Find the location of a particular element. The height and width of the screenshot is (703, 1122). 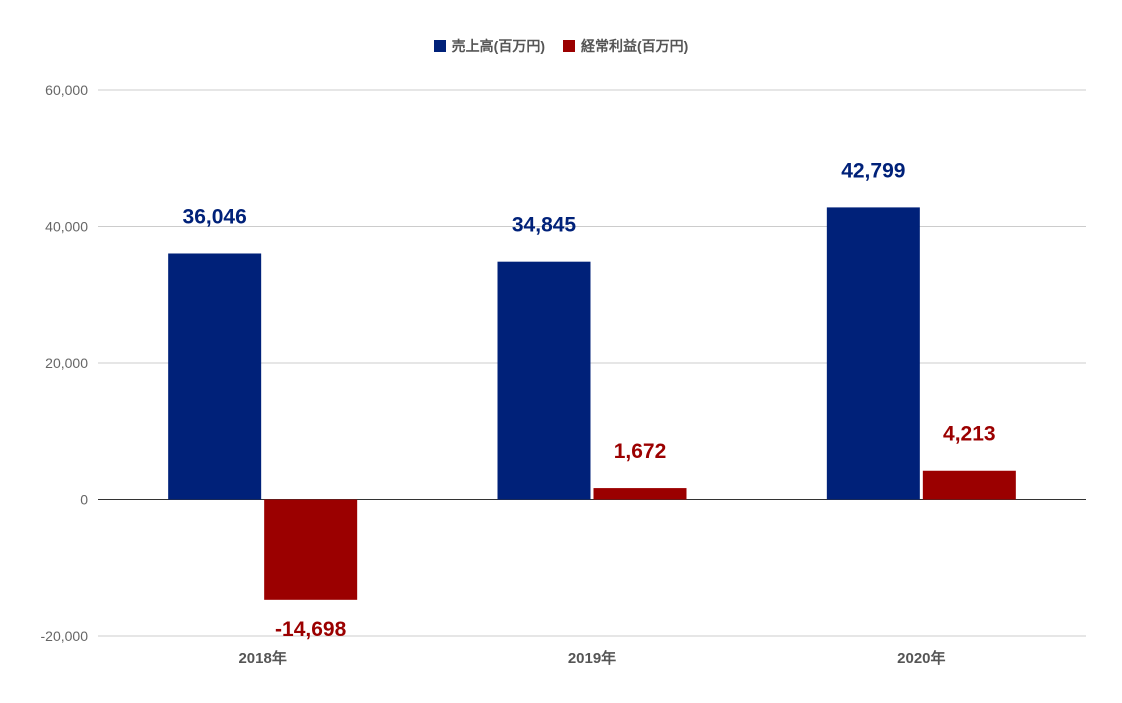

x-category-label: 2019年 is located at coordinates (592, 658).